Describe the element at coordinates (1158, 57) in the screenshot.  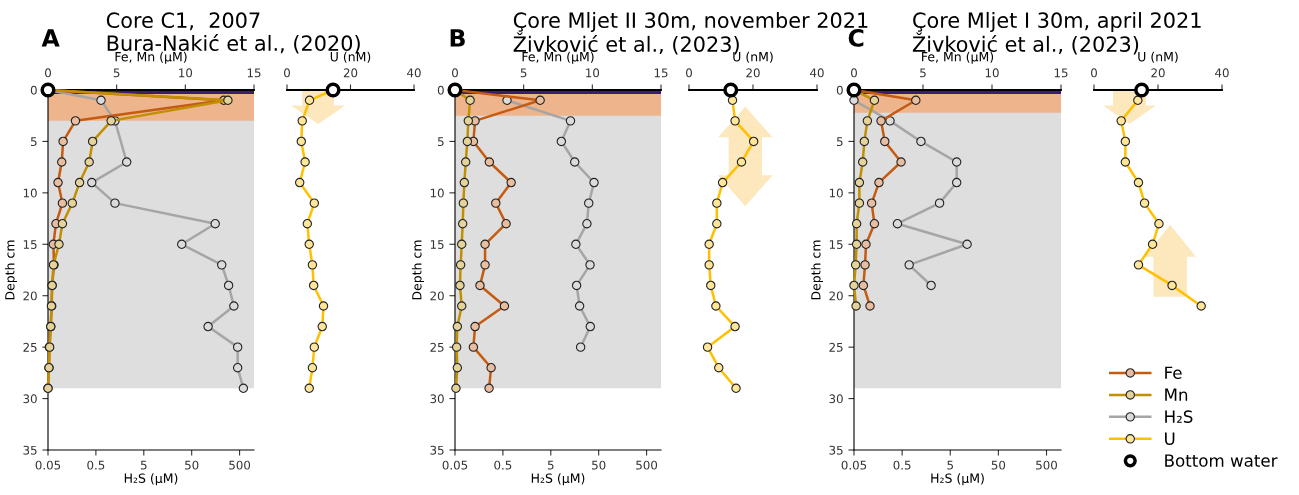
I see `x-axis-title: U (nM)` at that location.